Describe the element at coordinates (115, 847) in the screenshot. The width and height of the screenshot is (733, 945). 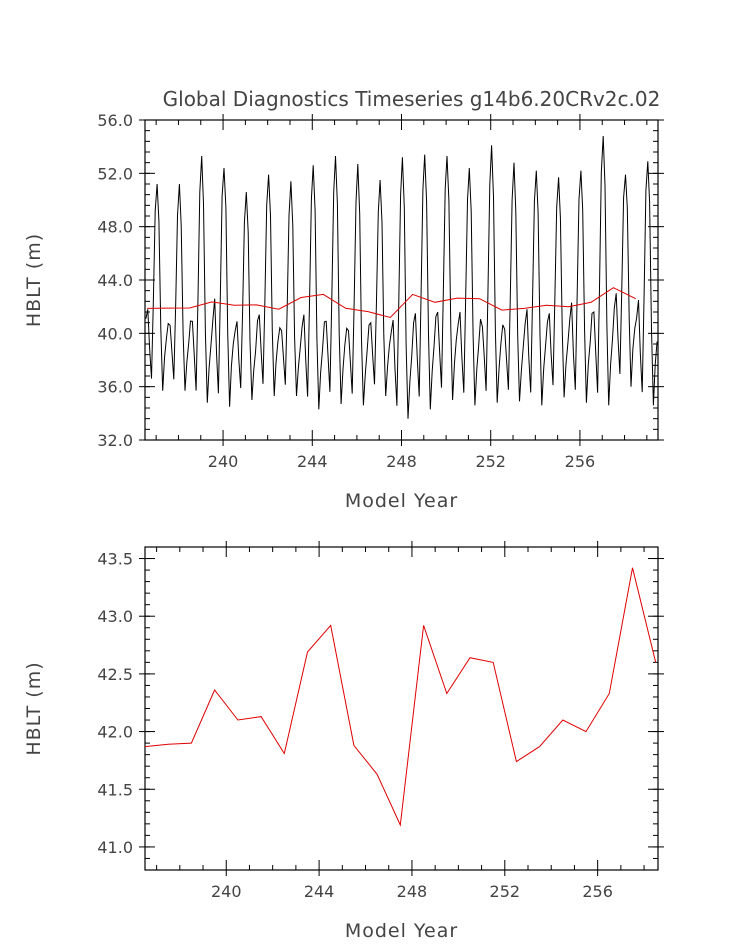
I see `y-tick-label: 41.0` at that location.